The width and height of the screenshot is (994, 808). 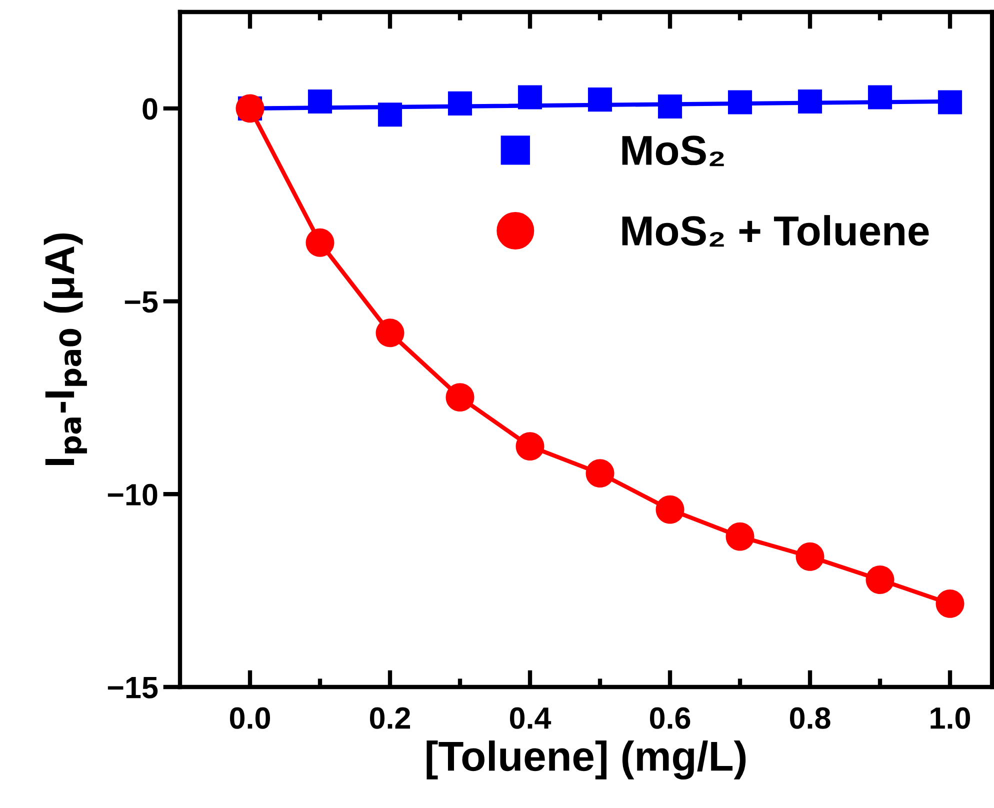 I want to click on x-tick-label: 0.8, so click(x=810, y=718).